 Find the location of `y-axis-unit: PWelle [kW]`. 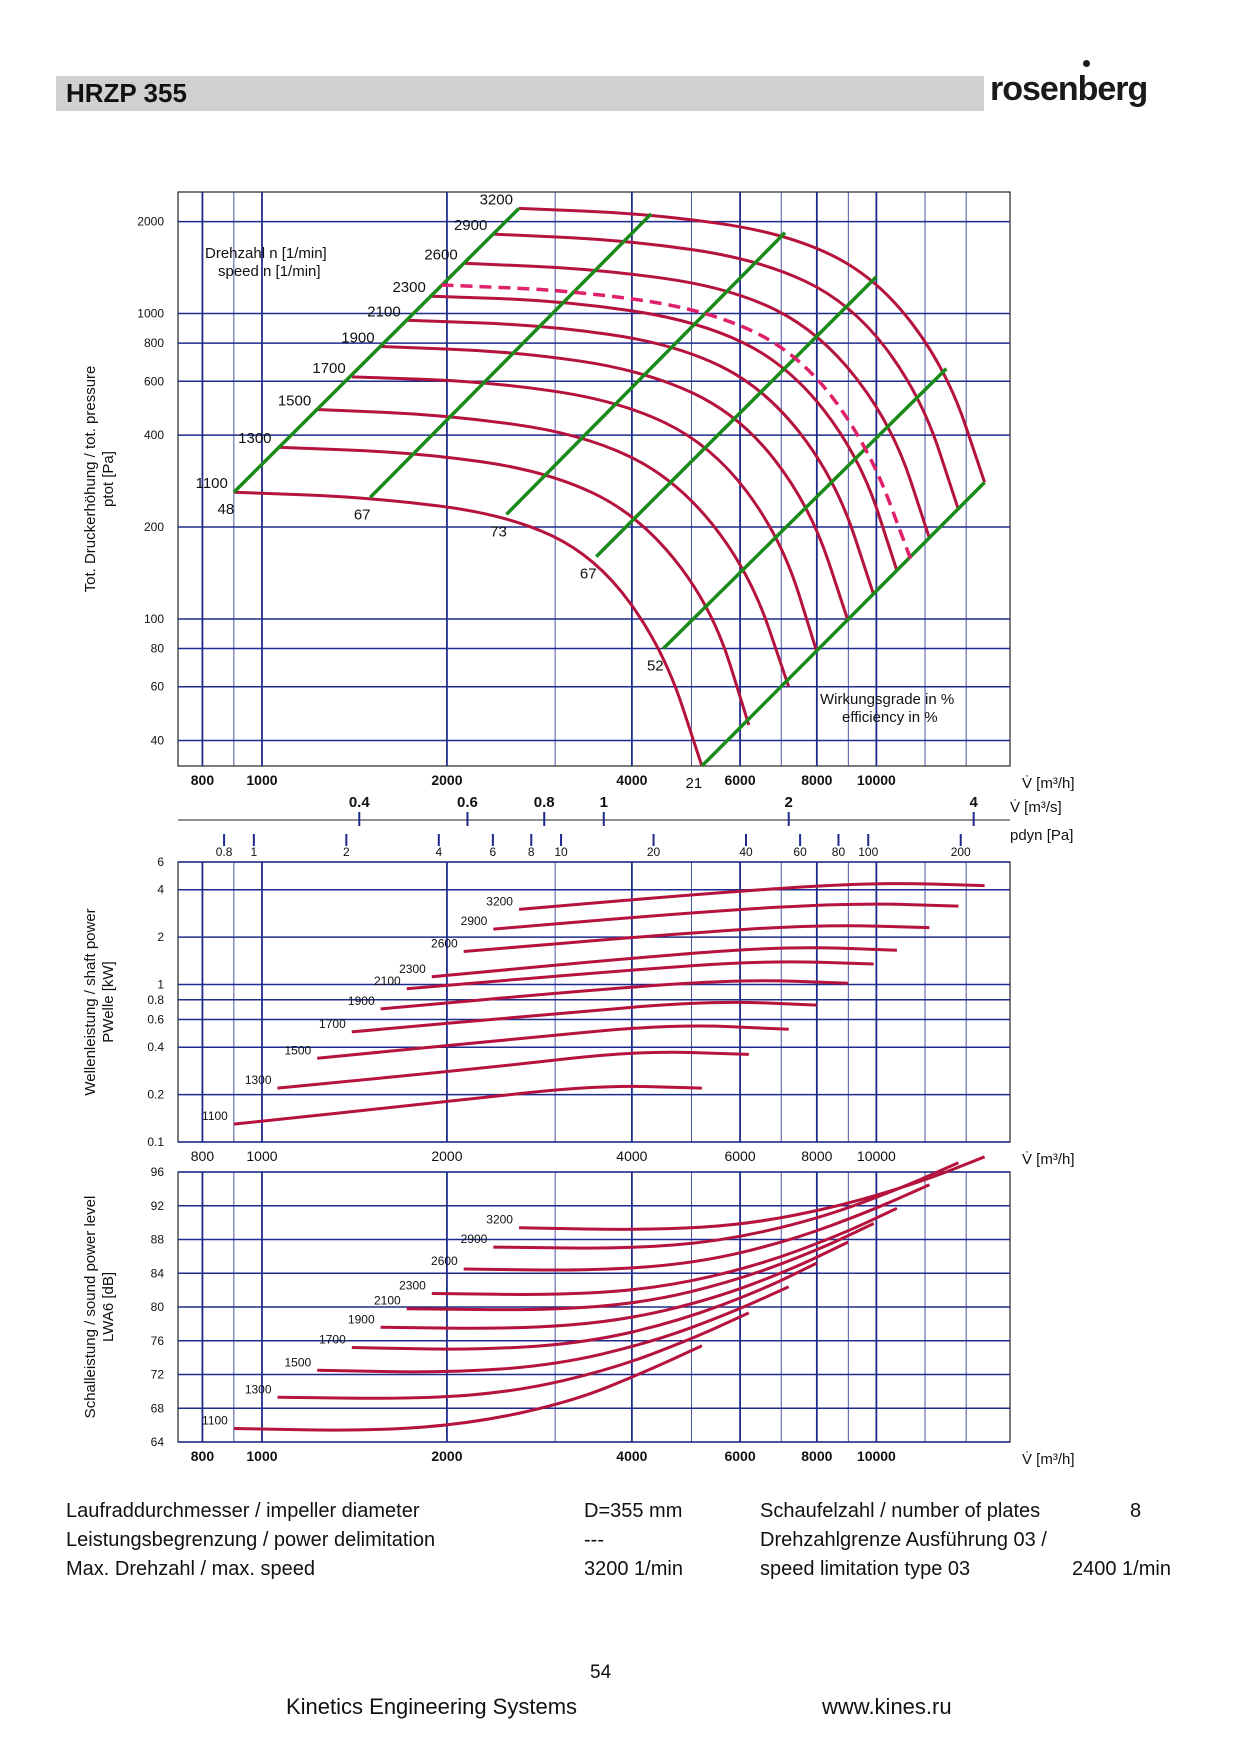

y-axis-unit: PWelle [kW] is located at coordinates (108, 1001).